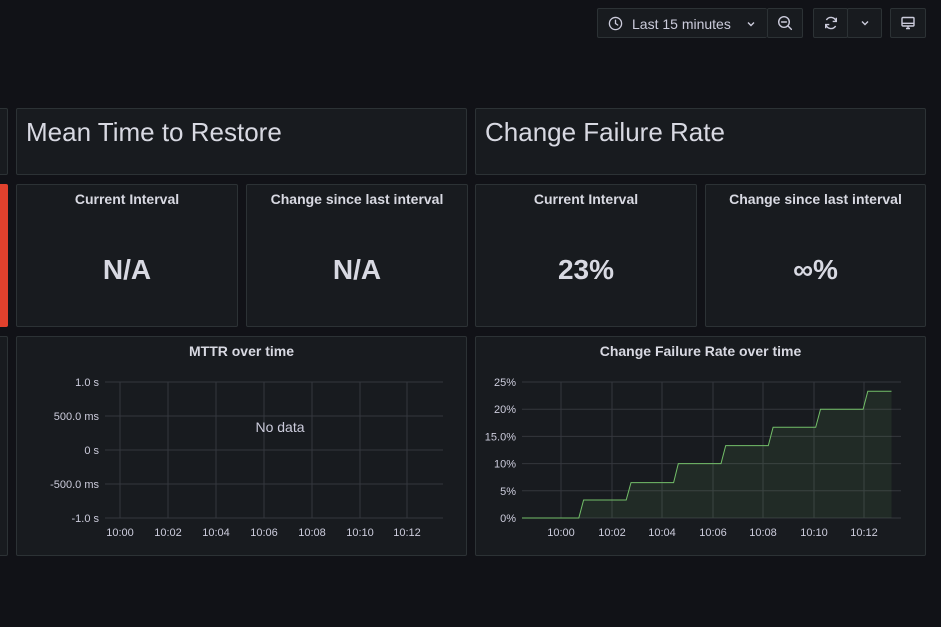 The image size is (941, 627). Describe the element at coordinates (815, 269) in the screenshot. I see `stat-value: ∞%` at that location.